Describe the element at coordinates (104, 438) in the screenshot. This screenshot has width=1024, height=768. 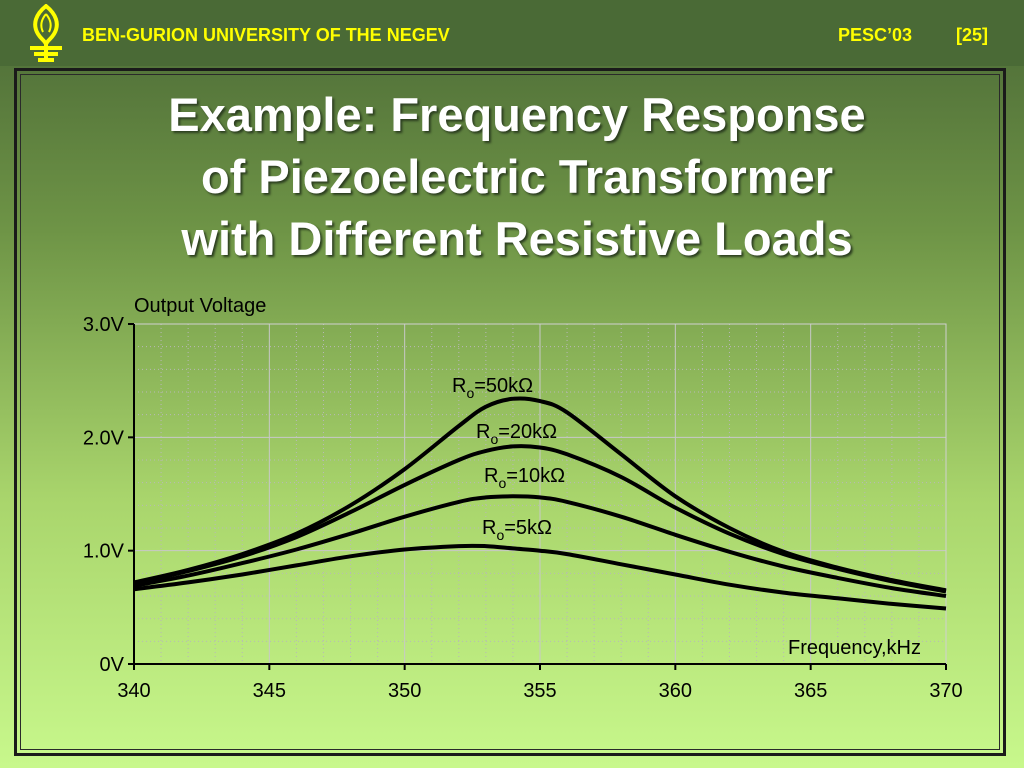
I see `y-tick-label: 2.0V` at that location.